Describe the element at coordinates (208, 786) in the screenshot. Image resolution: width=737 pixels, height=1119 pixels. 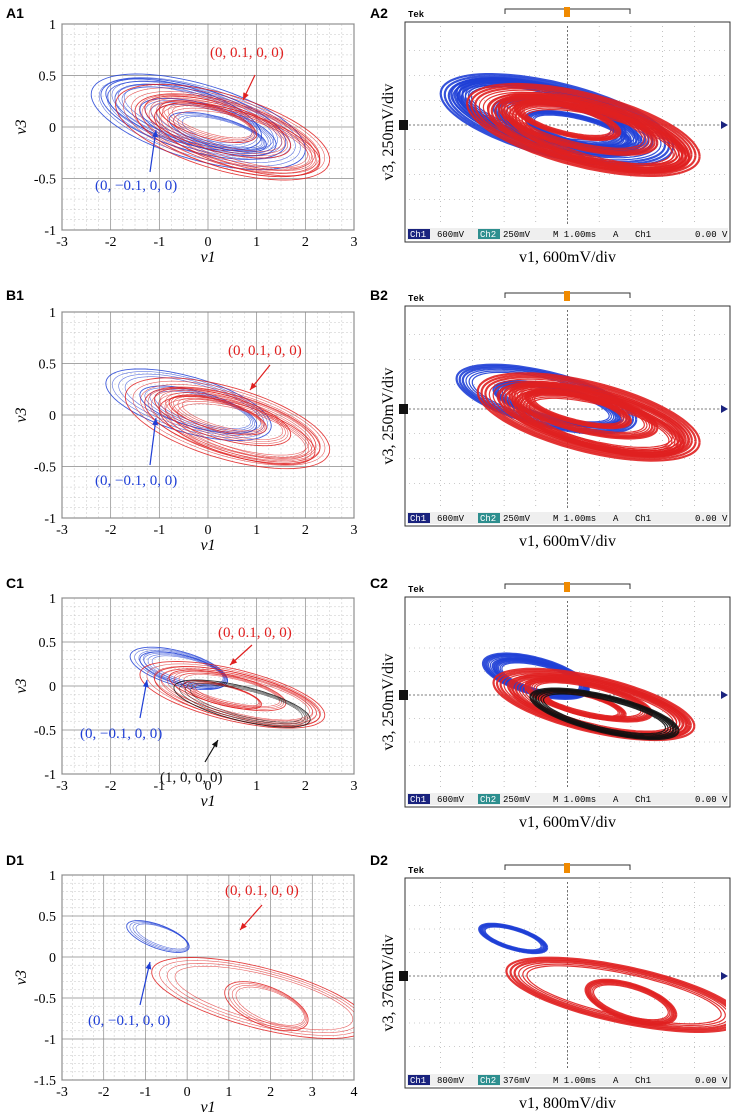
I see `x-tick-label: 0` at that location.